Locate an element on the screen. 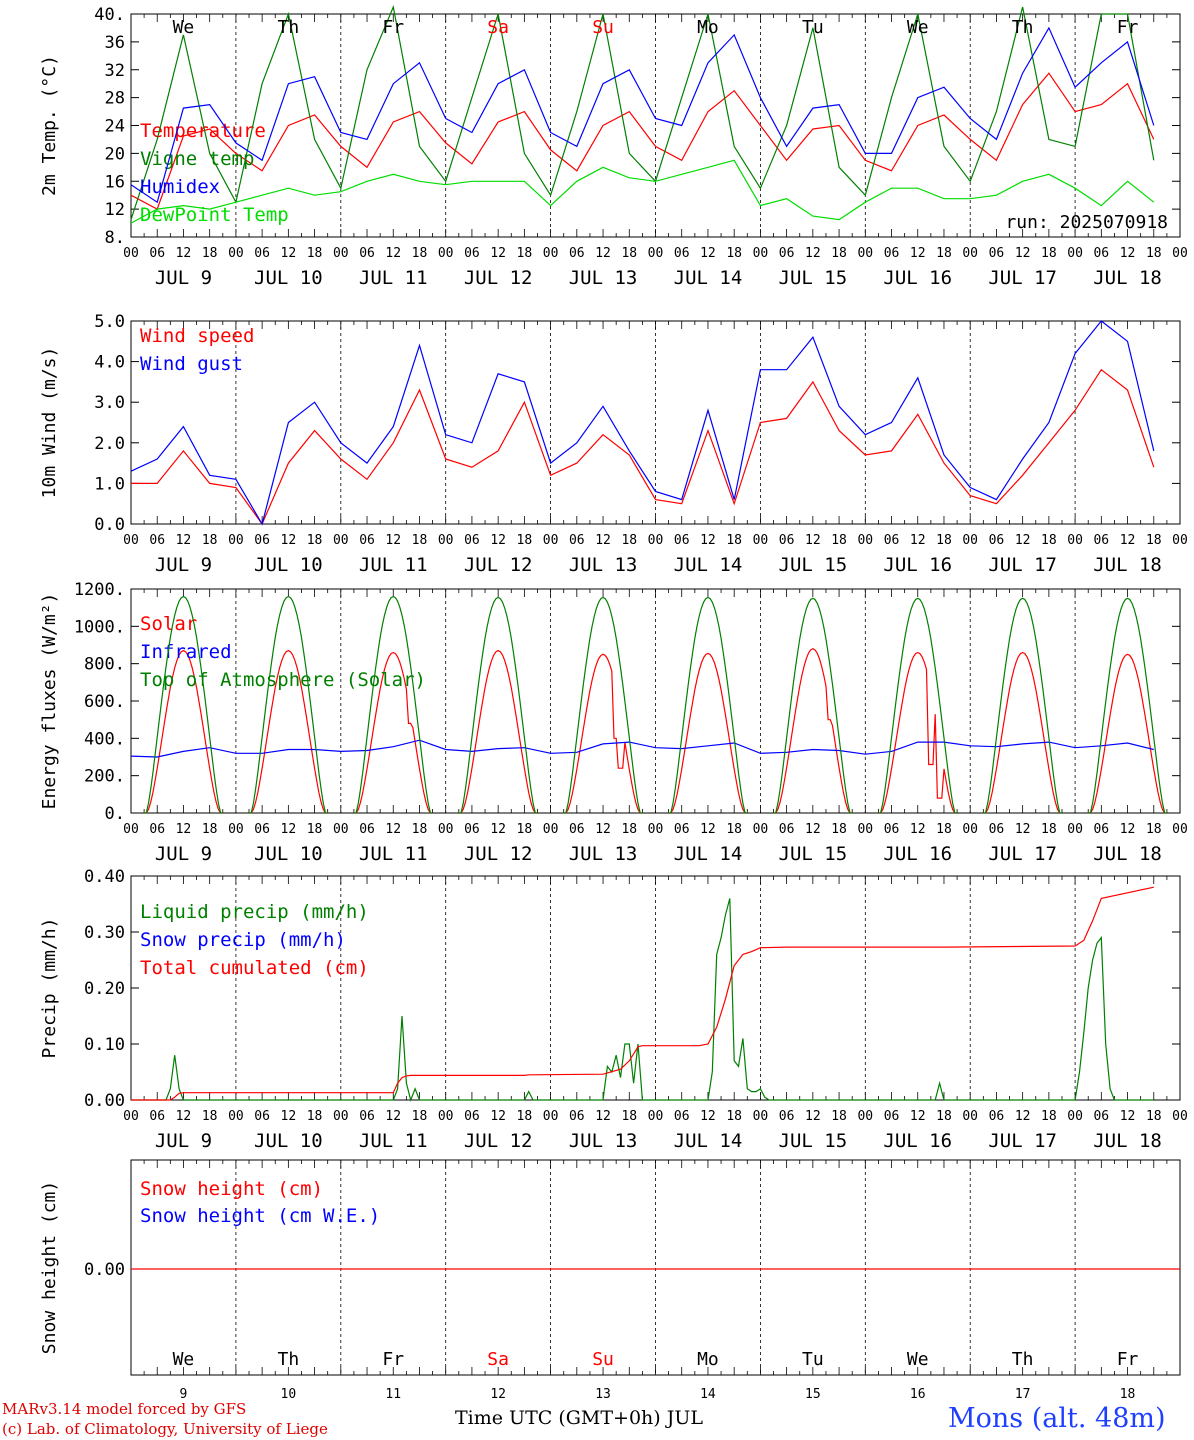  series-line-humidex is located at coordinates (642, 115).